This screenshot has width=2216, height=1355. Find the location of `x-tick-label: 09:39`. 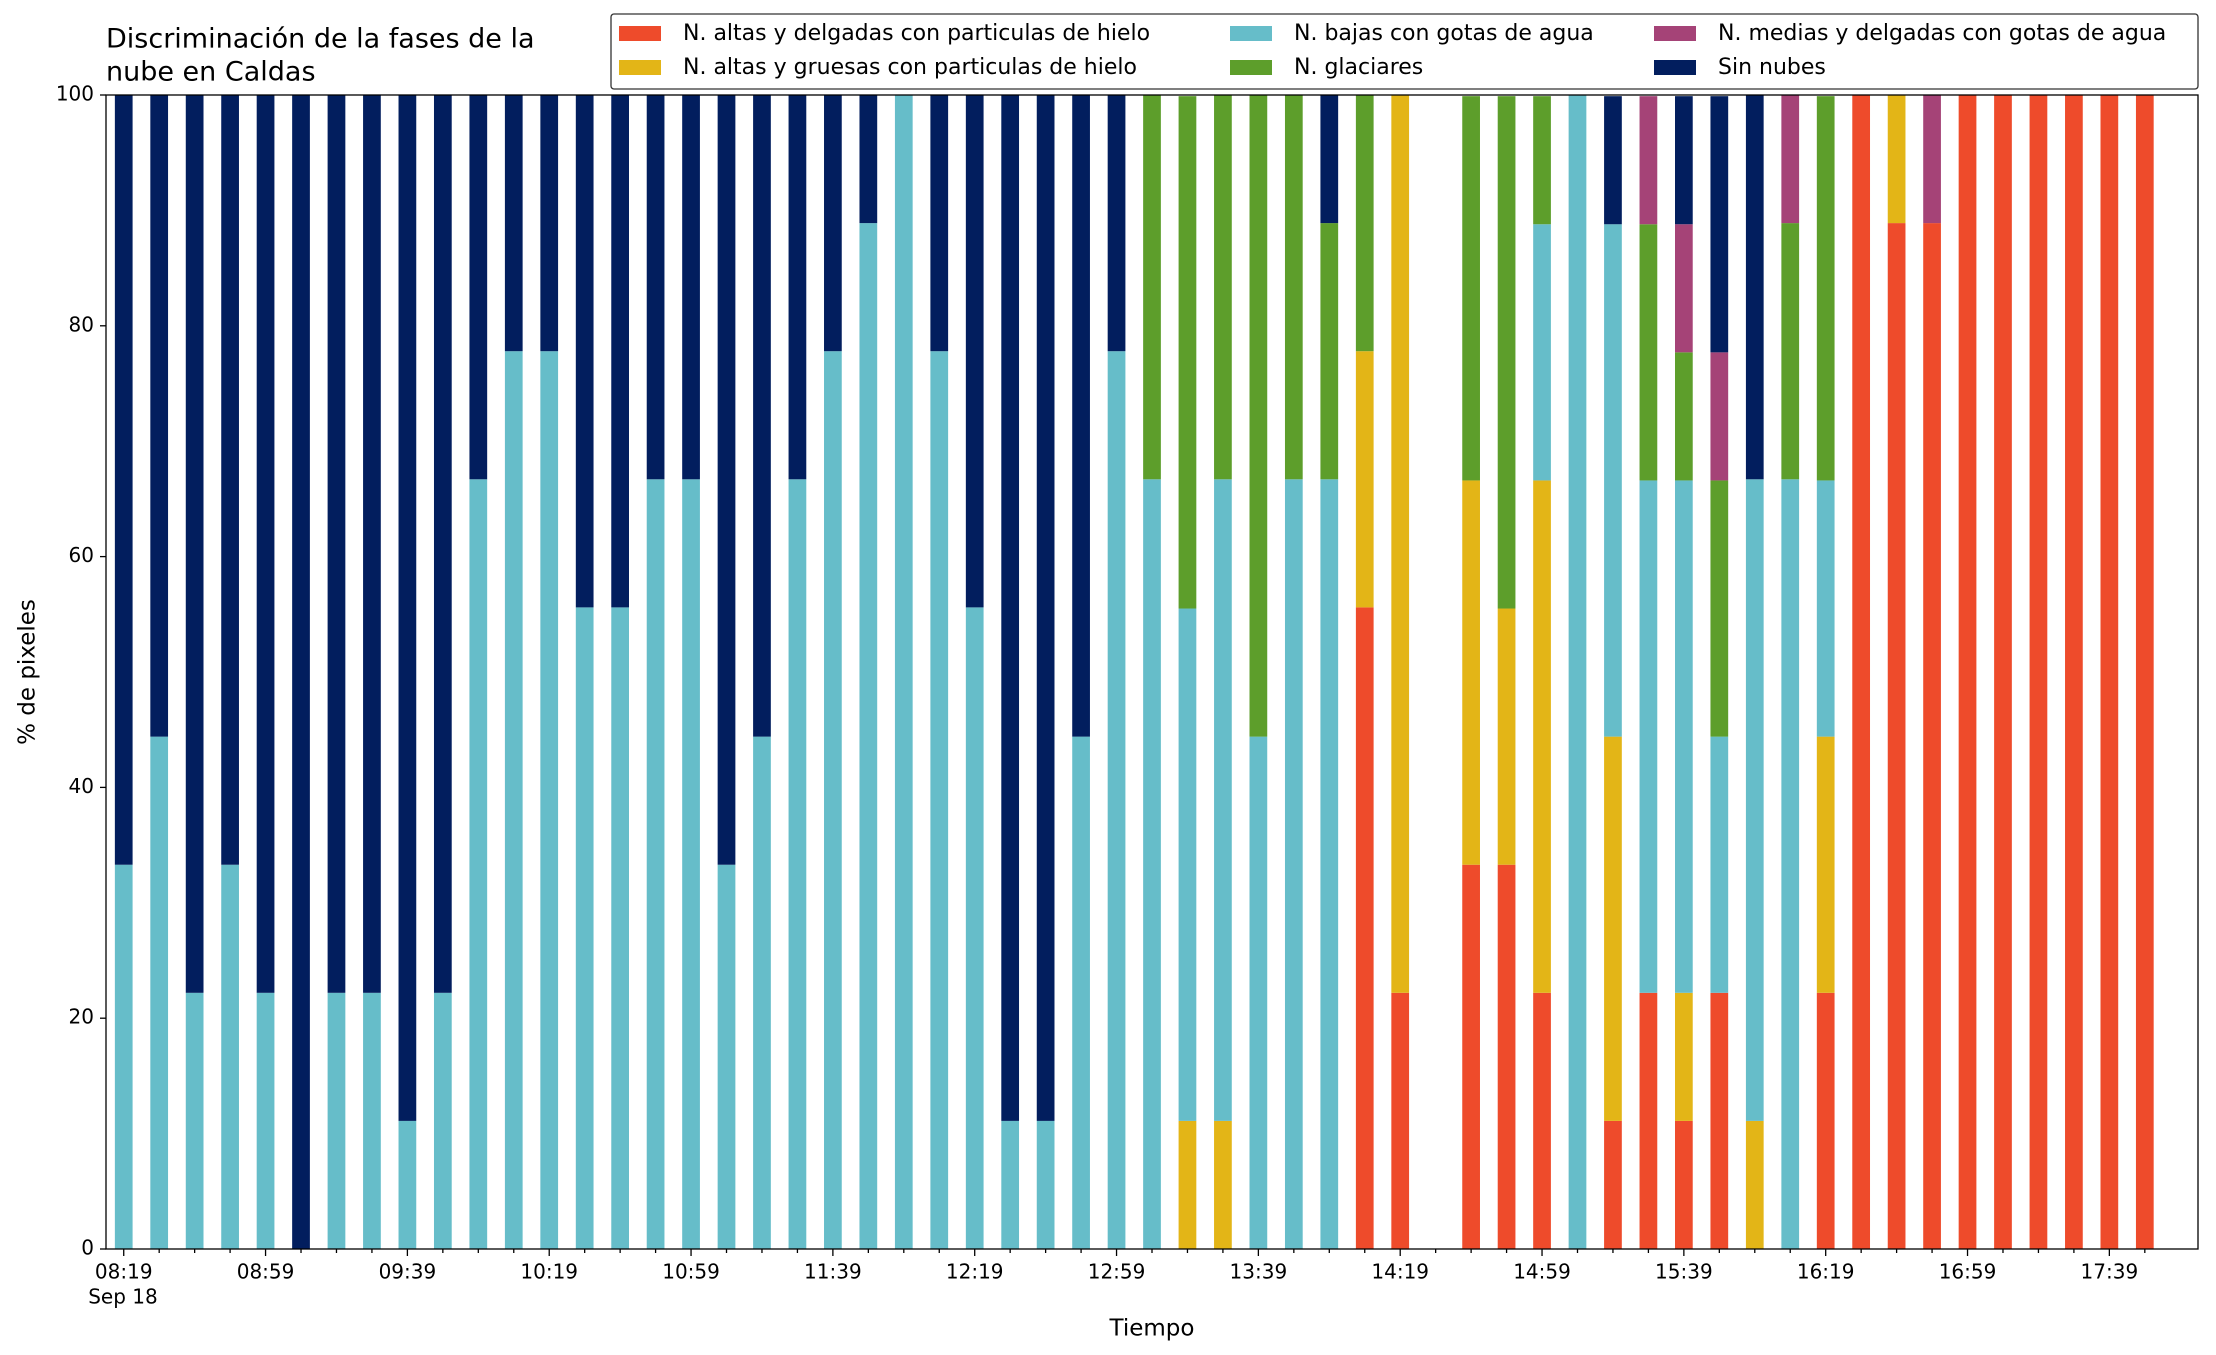

x-tick-label: 09:39 is located at coordinates (408, 1272).